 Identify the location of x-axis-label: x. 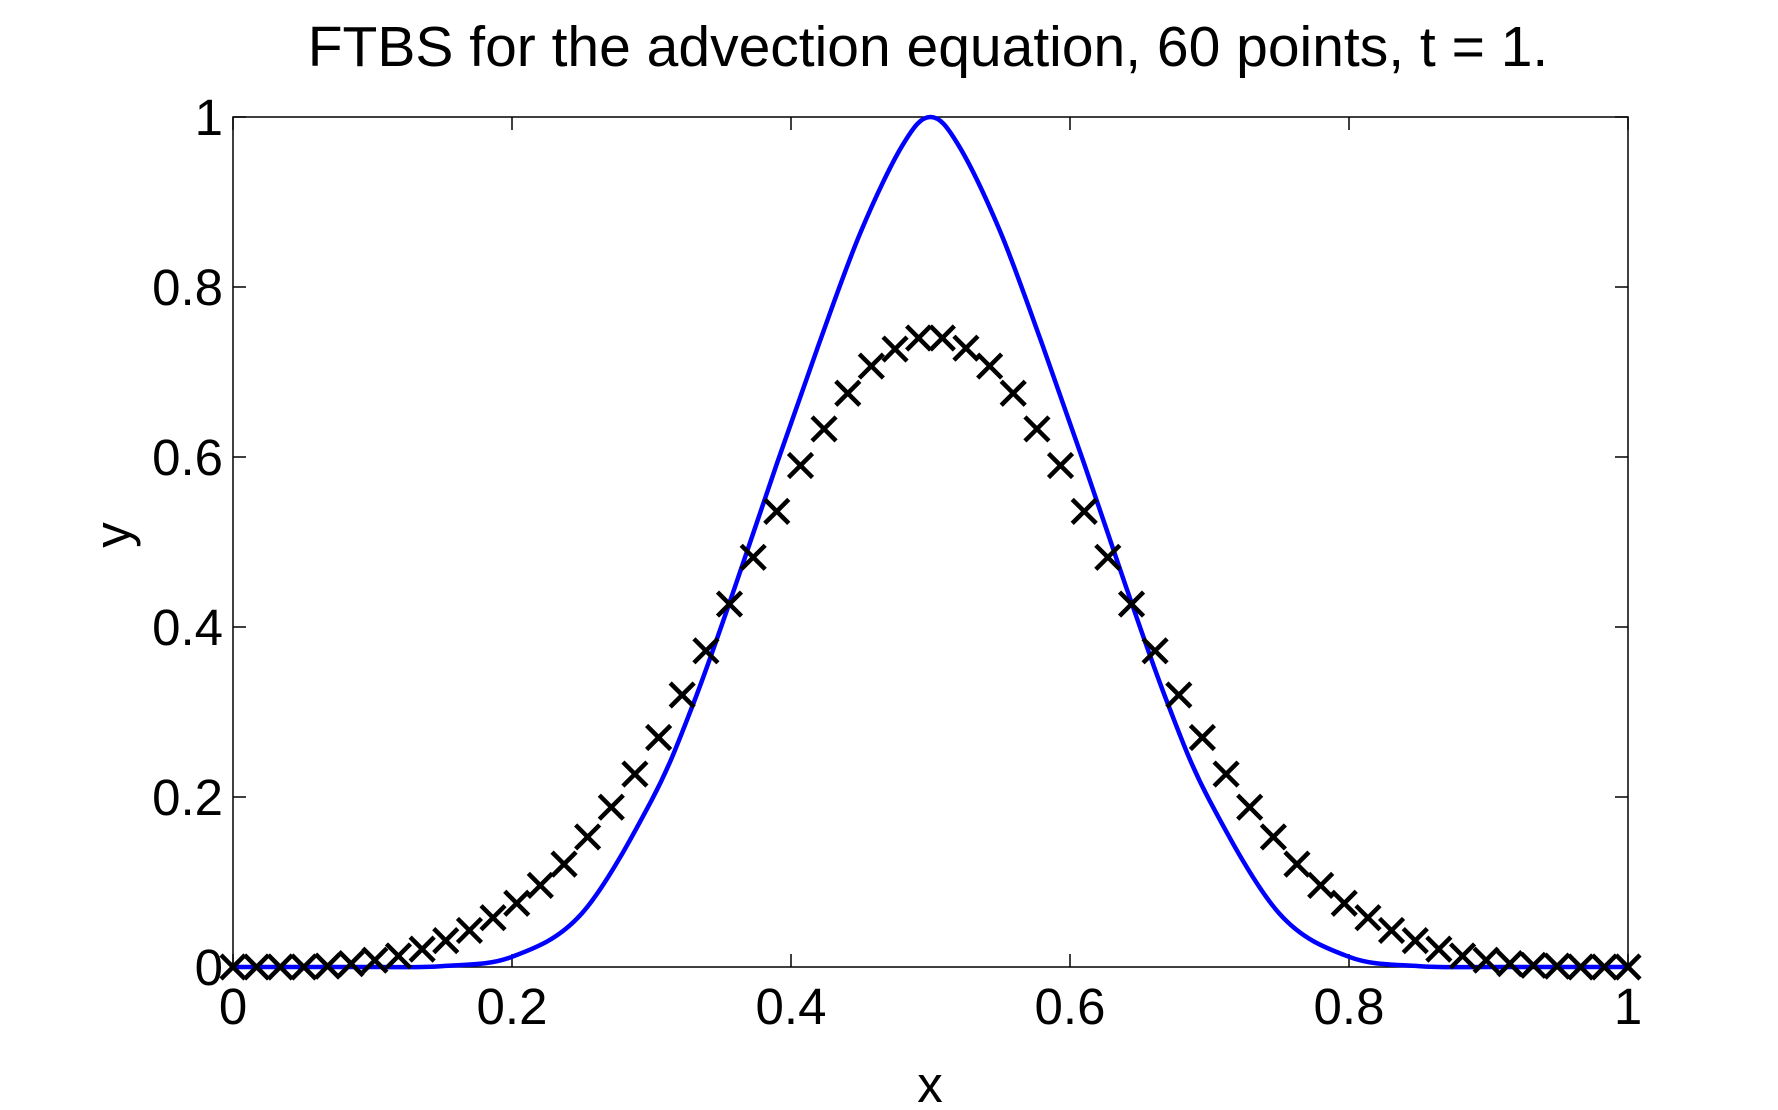
(930, 1083).